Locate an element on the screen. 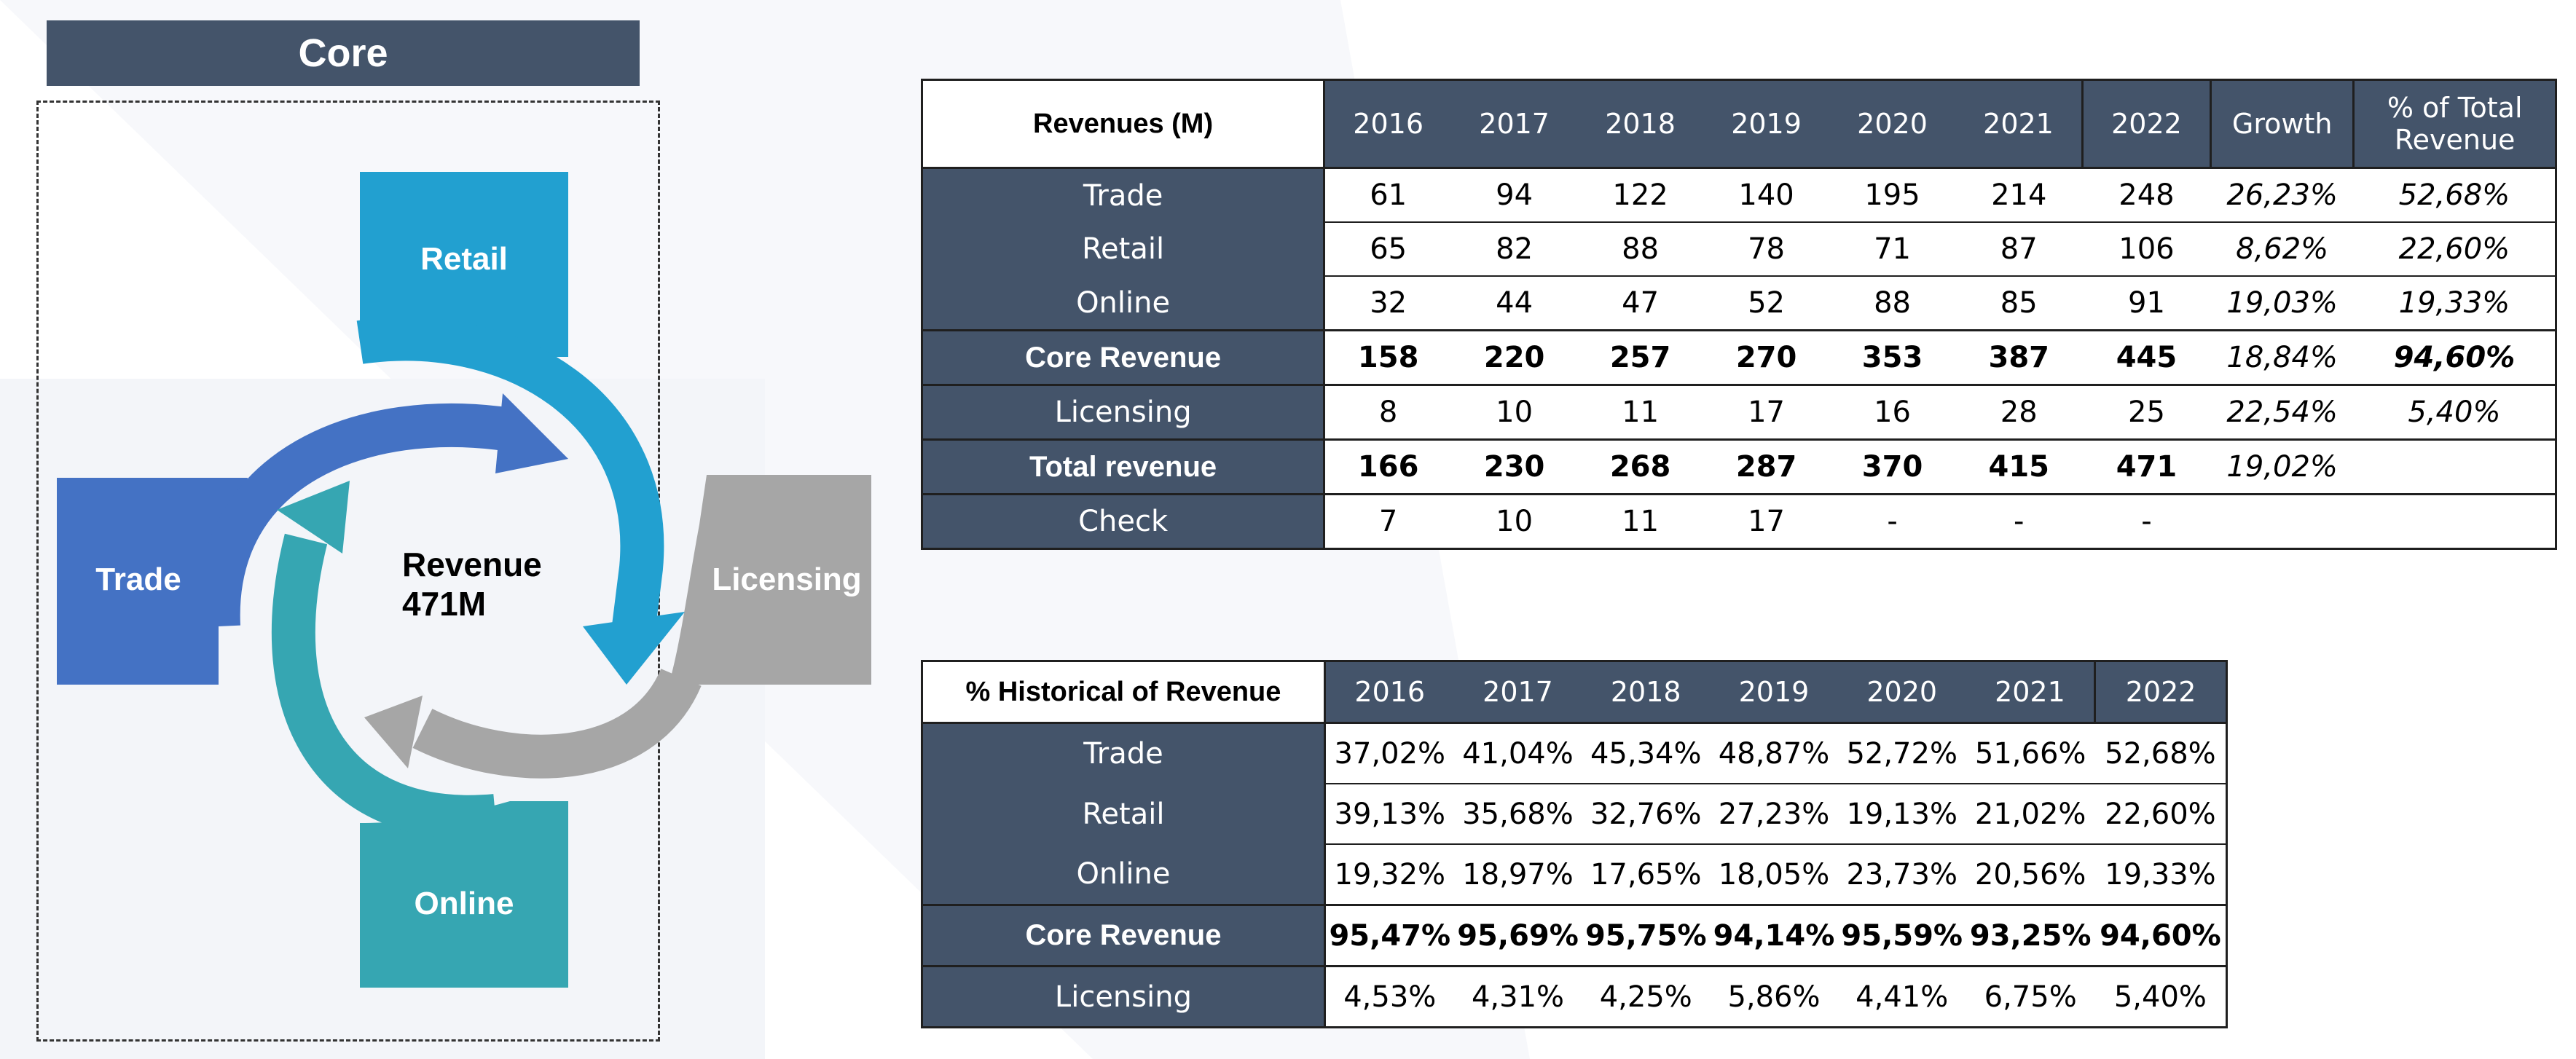 The image size is (2576, 1059). table-cell: 19,13% is located at coordinates (1901, 813).